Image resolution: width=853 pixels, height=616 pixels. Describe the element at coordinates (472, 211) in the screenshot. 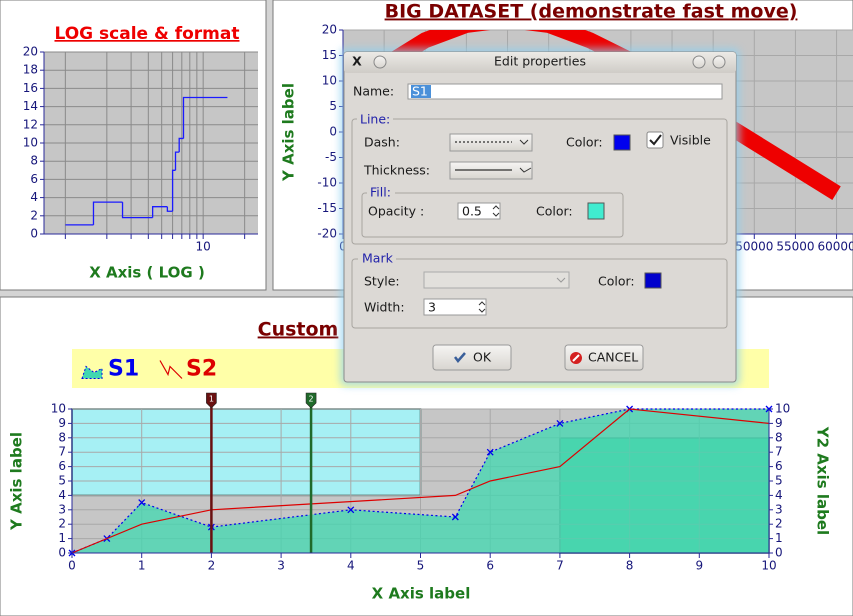

I see `opacity-value: 0.5` at that location.